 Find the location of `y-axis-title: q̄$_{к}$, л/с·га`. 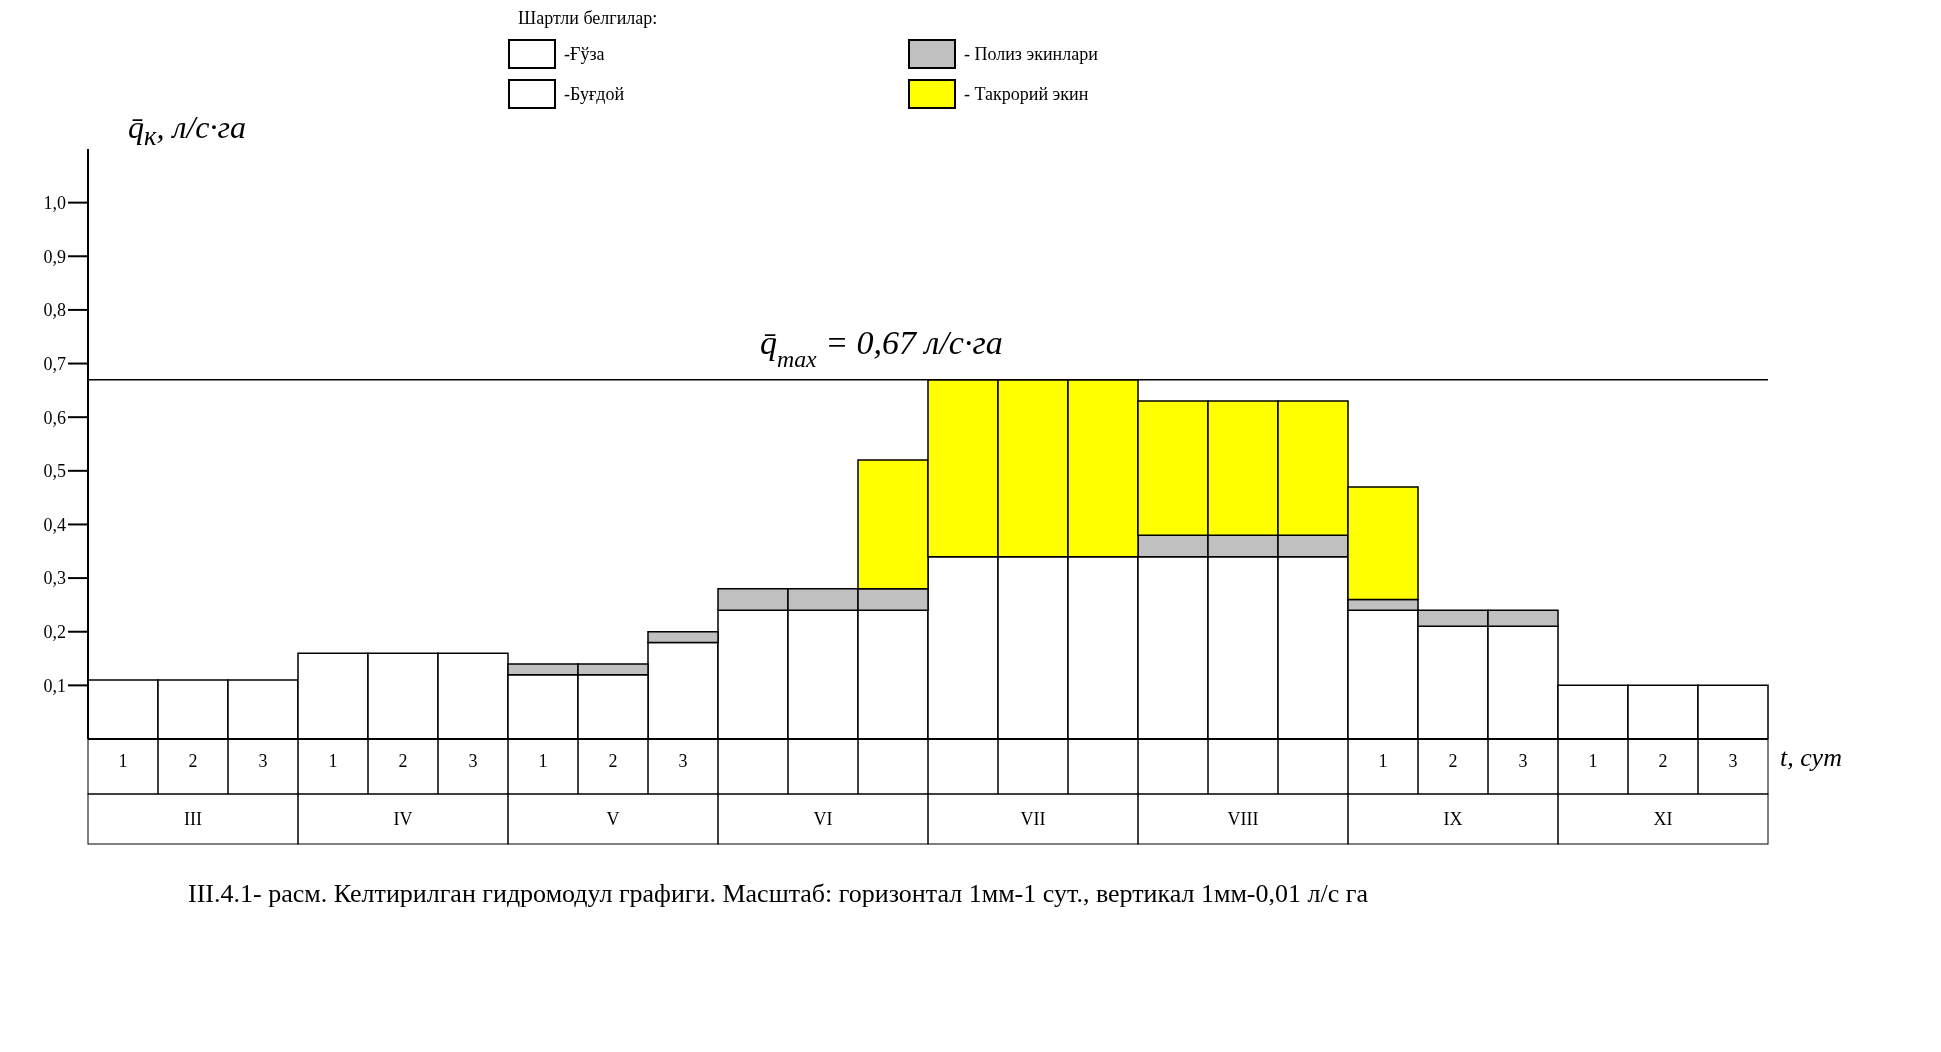

y-axis-title: q̄$_{к}$, л/с·га is located at coordinates (187, 131).